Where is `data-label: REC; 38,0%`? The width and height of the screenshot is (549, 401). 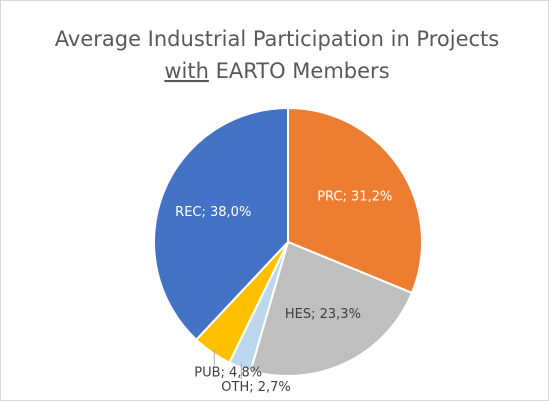 data-label: REC; 38,0% is located at coordinates (213, 212).